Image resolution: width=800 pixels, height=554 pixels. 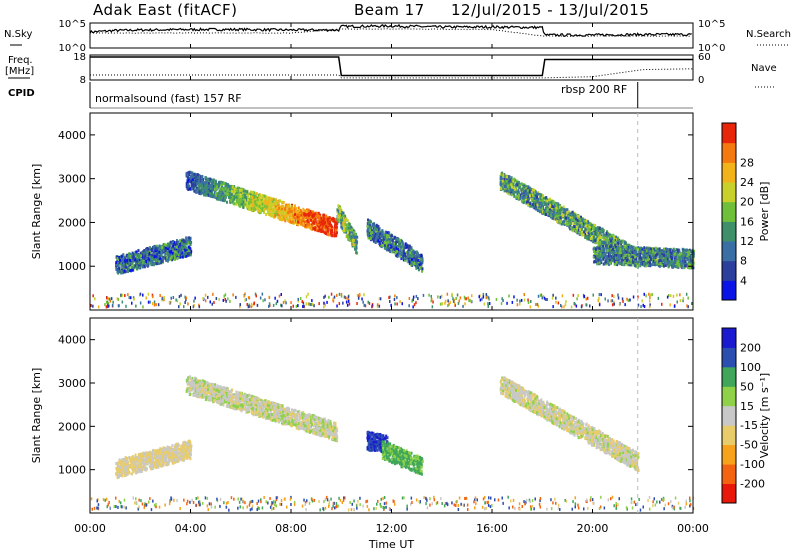 I want to click on nsearch-label: N.Search, so click(x=769, y=34).